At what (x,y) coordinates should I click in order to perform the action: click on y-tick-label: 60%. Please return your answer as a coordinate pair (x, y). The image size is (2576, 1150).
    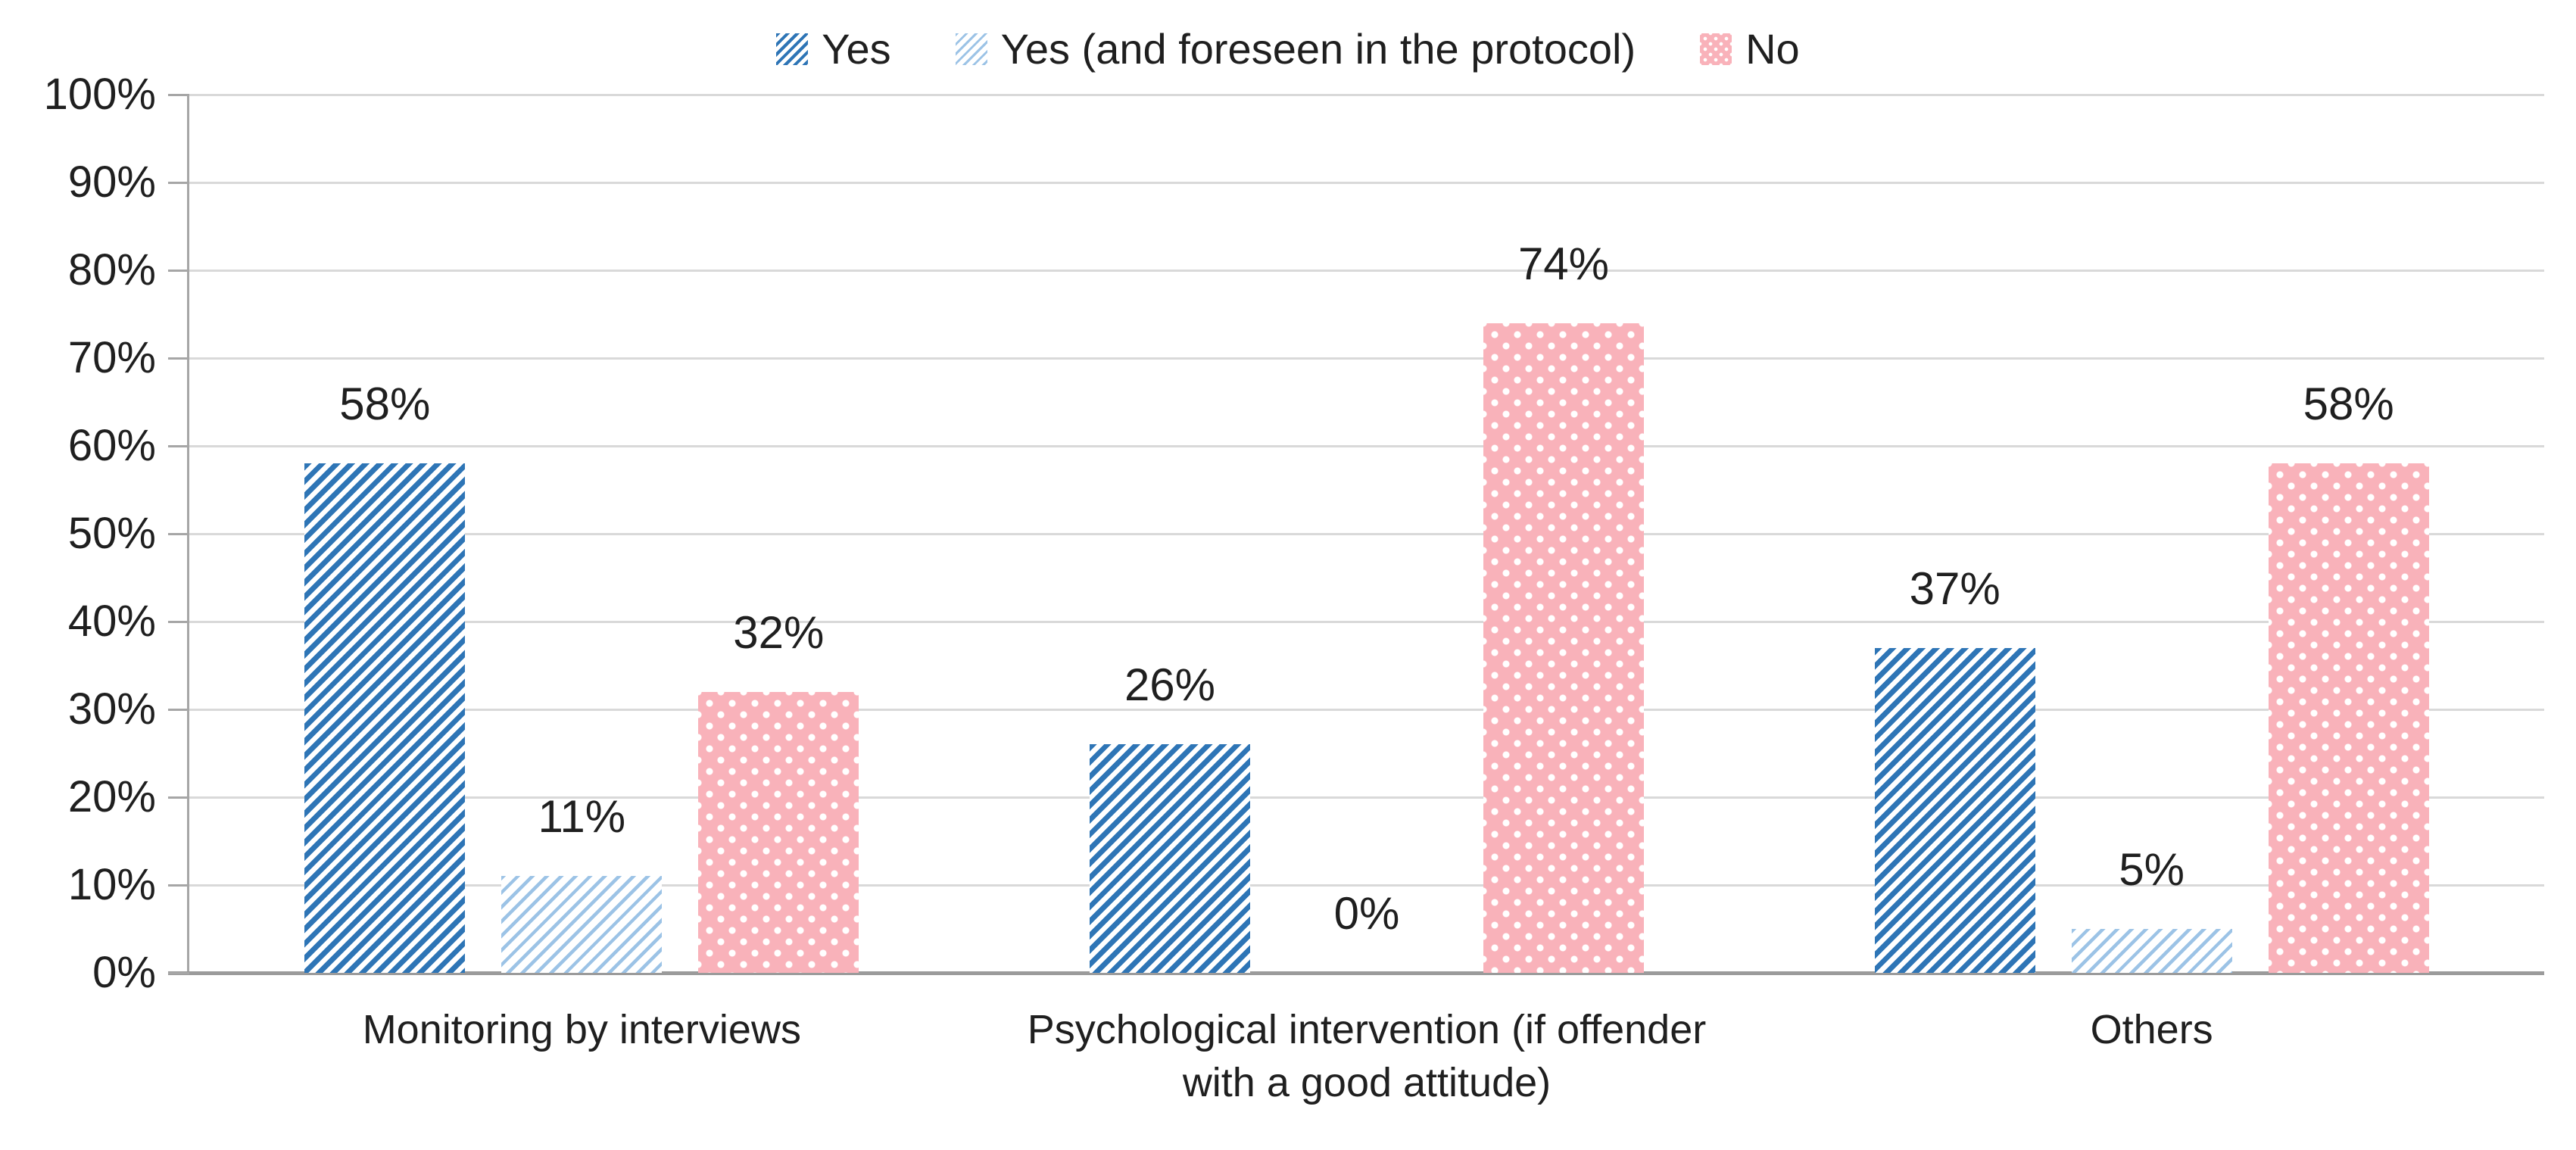
    Looking at the image, I should click on (111, 446).